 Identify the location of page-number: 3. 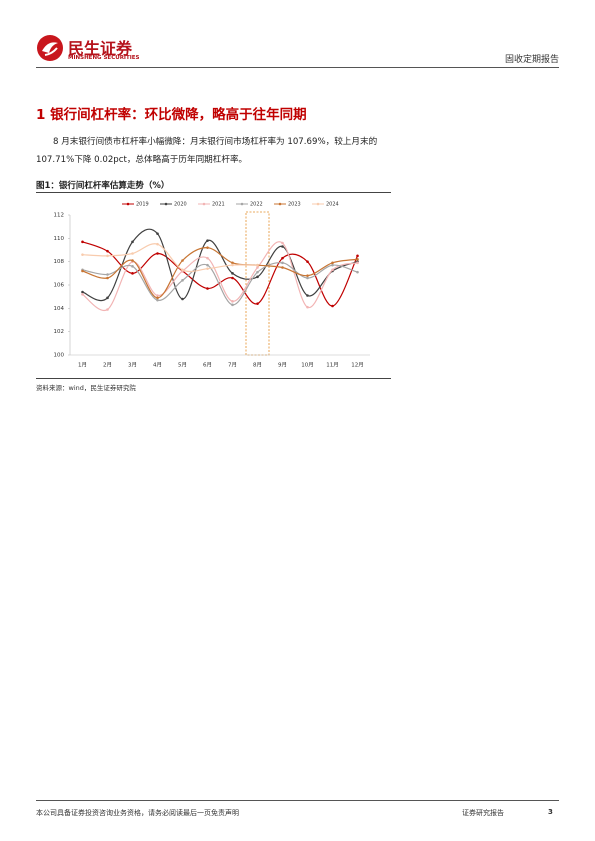
(550, 812).